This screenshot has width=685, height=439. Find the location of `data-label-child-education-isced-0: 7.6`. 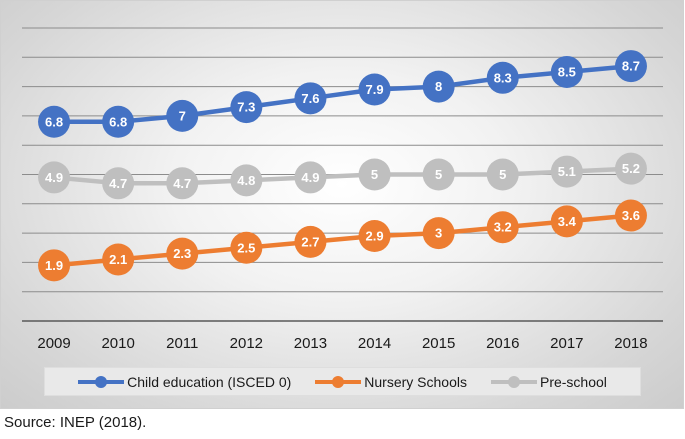

data-label-child-education-isced-0: 7.6 is located at coordinates (310, 98).